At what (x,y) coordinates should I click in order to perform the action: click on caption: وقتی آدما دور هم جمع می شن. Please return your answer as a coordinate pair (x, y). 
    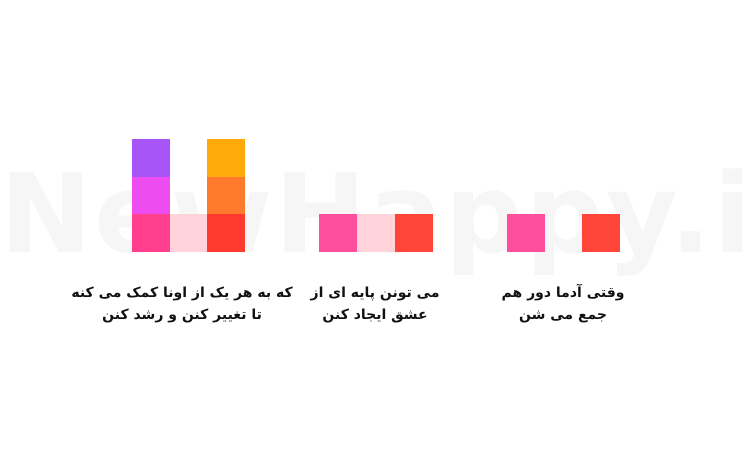
    Looking at the image, I should click on (563, 304).